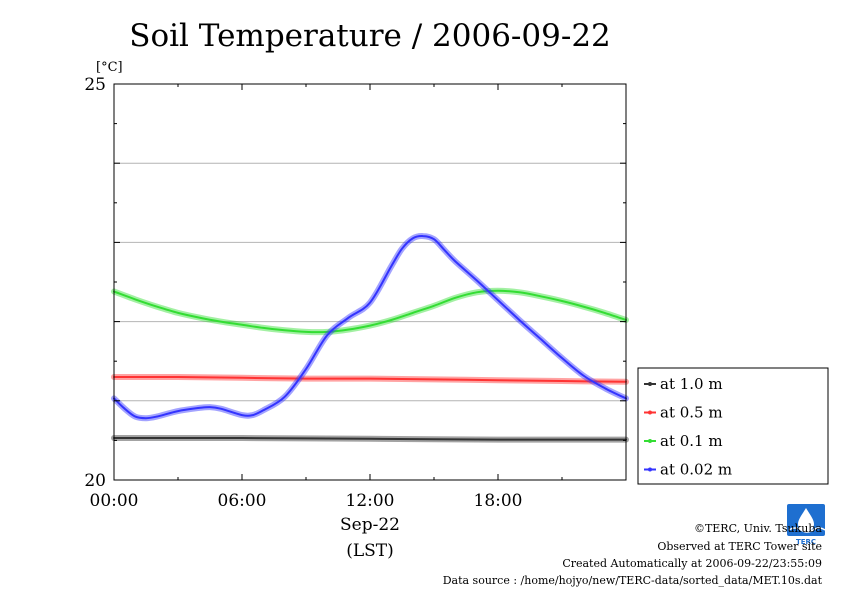 Image resolution: width=842 pixels, height=595 pixels. I want to click on y-tick-label-bottom: 20, so click(95, 481).